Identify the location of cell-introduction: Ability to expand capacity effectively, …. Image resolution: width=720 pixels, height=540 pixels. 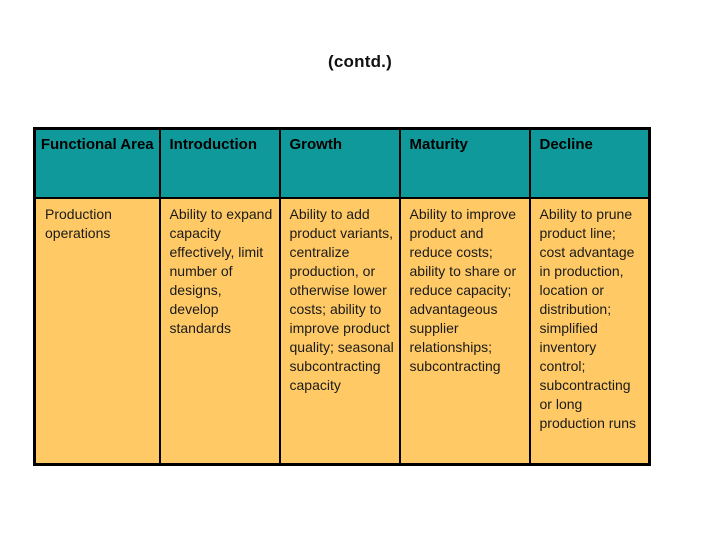
(219, 331).